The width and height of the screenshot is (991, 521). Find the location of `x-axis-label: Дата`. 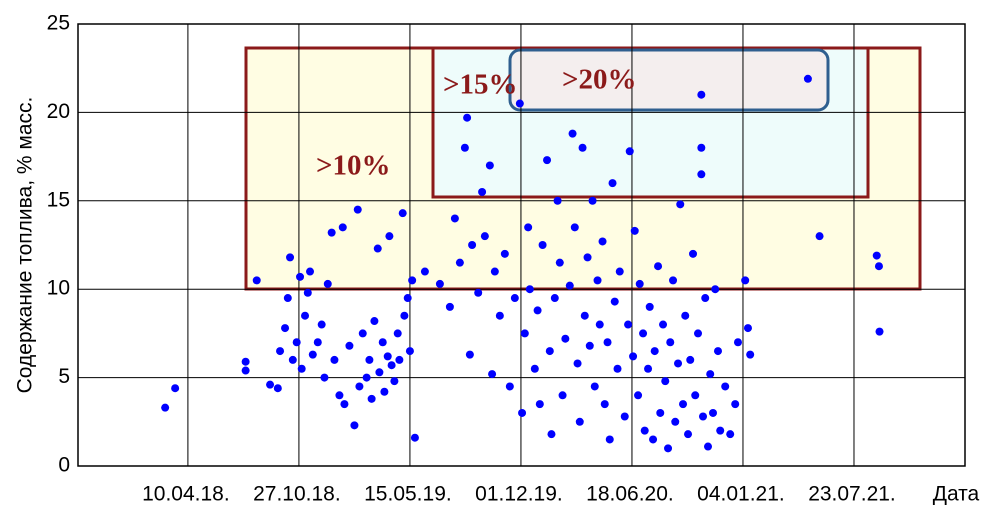

x-axis-label: Дата is located at coordinates (956, 494).